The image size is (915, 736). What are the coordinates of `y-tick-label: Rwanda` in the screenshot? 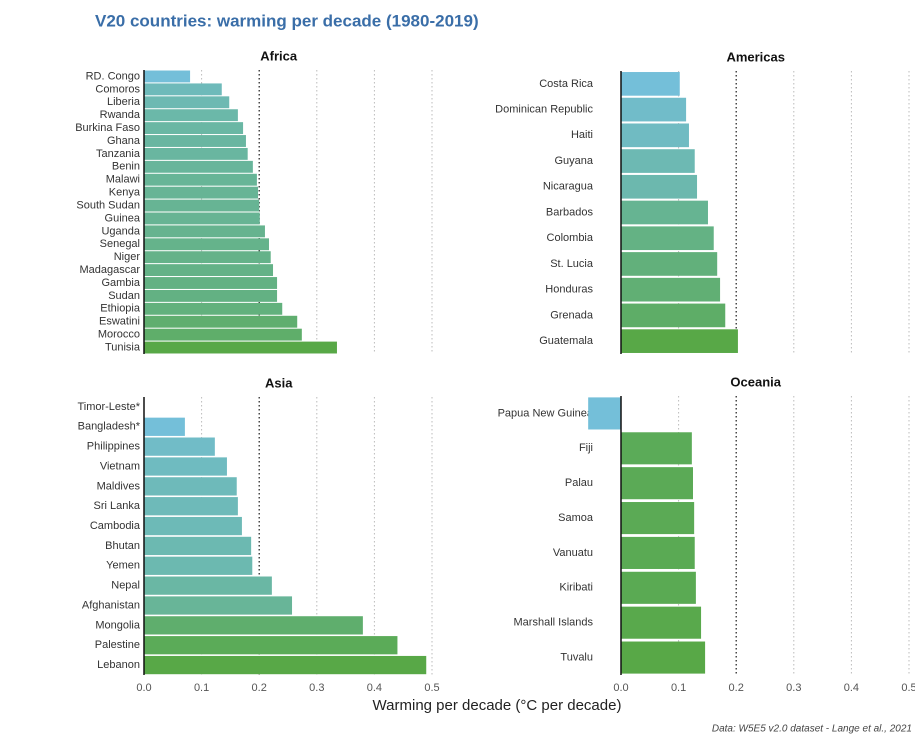 It's located at (120, 115).